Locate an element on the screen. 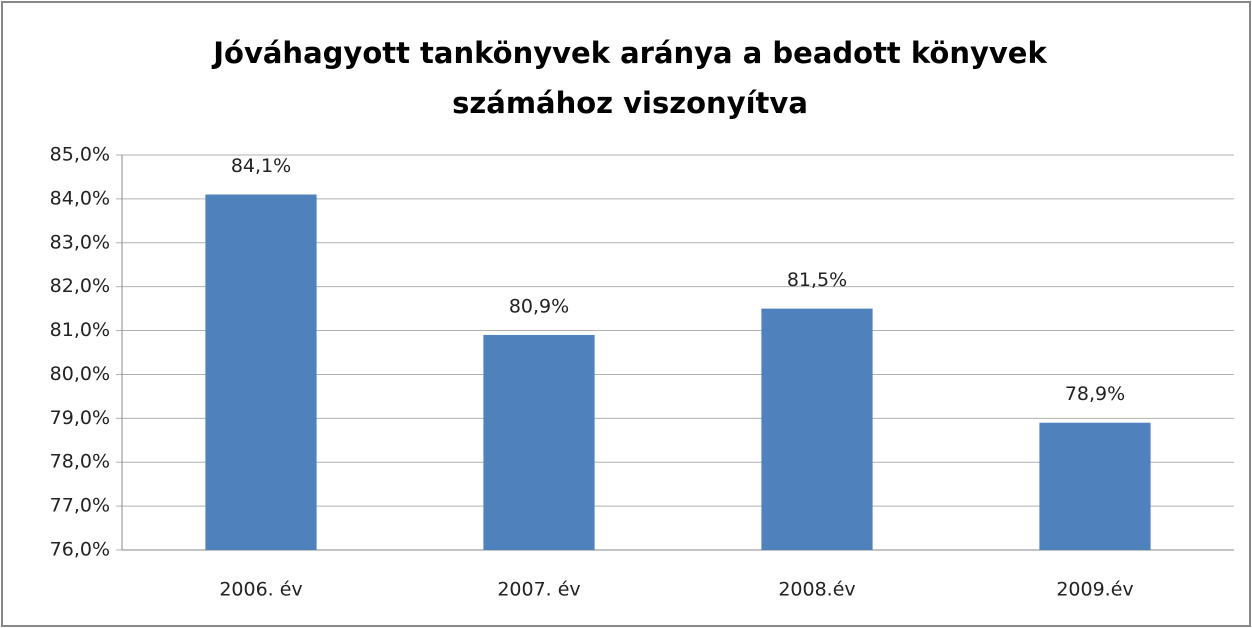  y-tick-label: 85,0% is located at coordinates (80, 155).